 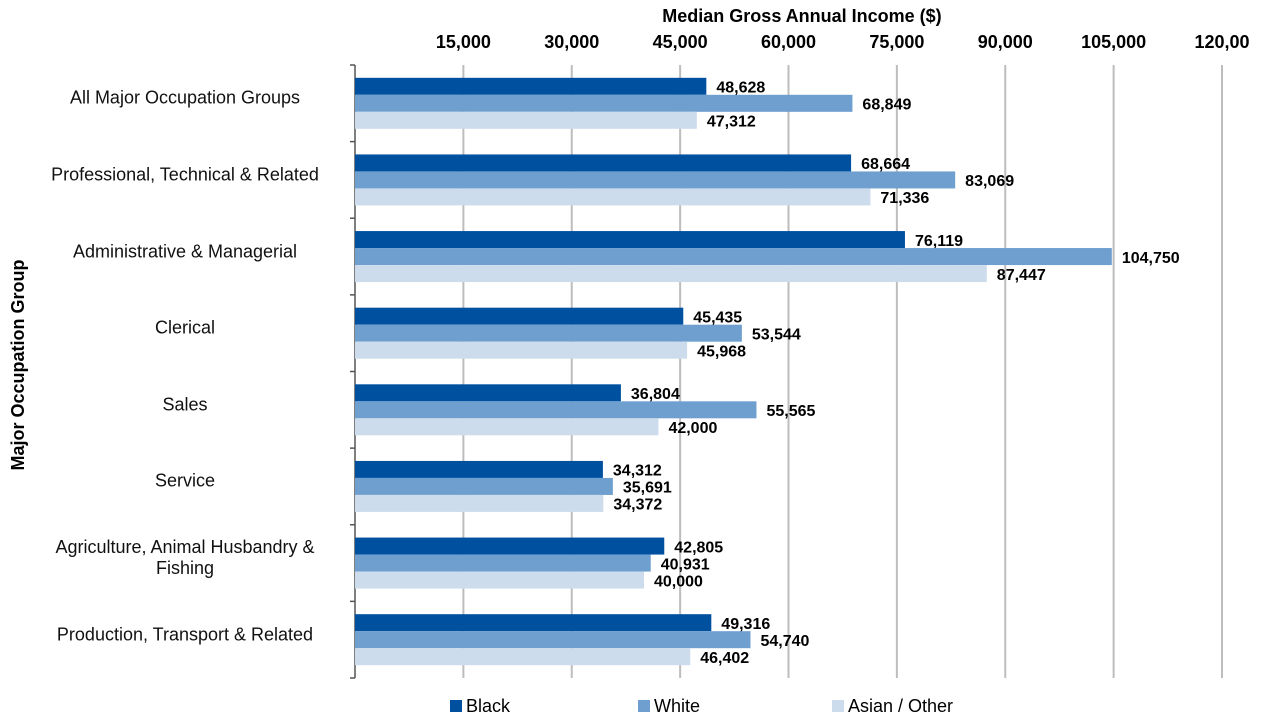 I want to click on x-tick-label: 45,000, so click(x=680, y=42).